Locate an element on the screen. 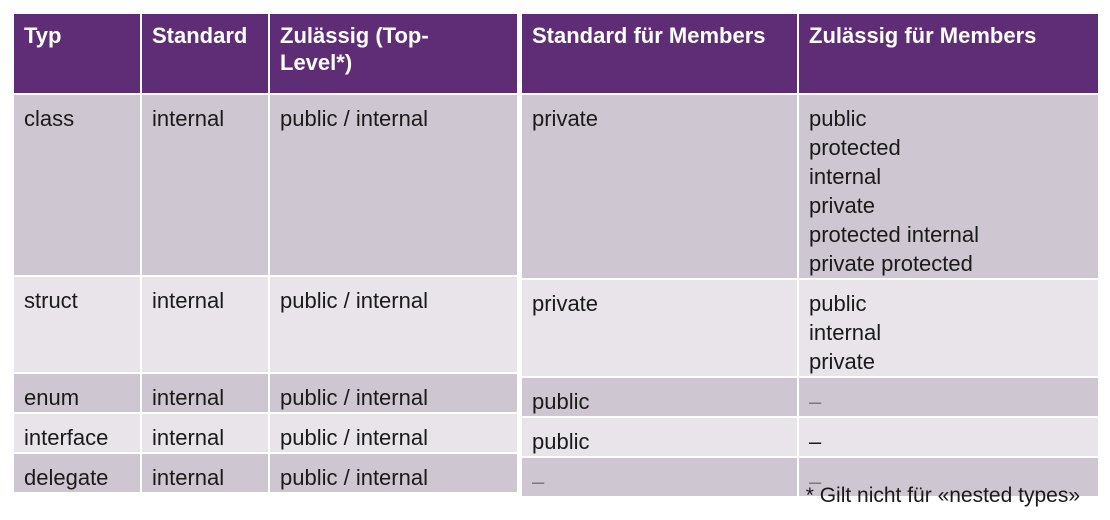 The height and width of the screenshot is (520, 1110). table-row-interface: interface internal public / internal is located at coordinates (265, 434).